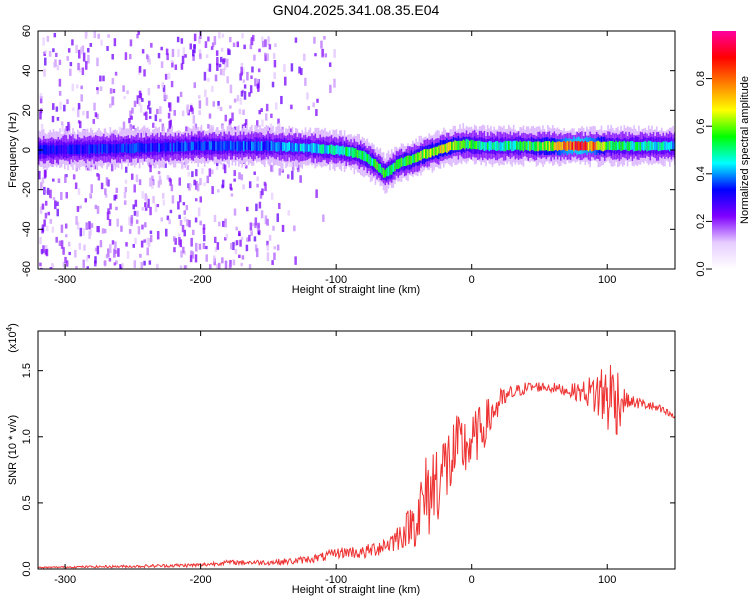 The height and width of the screenshot is (600, 750). What do you see at coordinates (472, 280) in the screenshot?
I see `spectrogram-xtick-label: 0` at bounding box center [472, 280].